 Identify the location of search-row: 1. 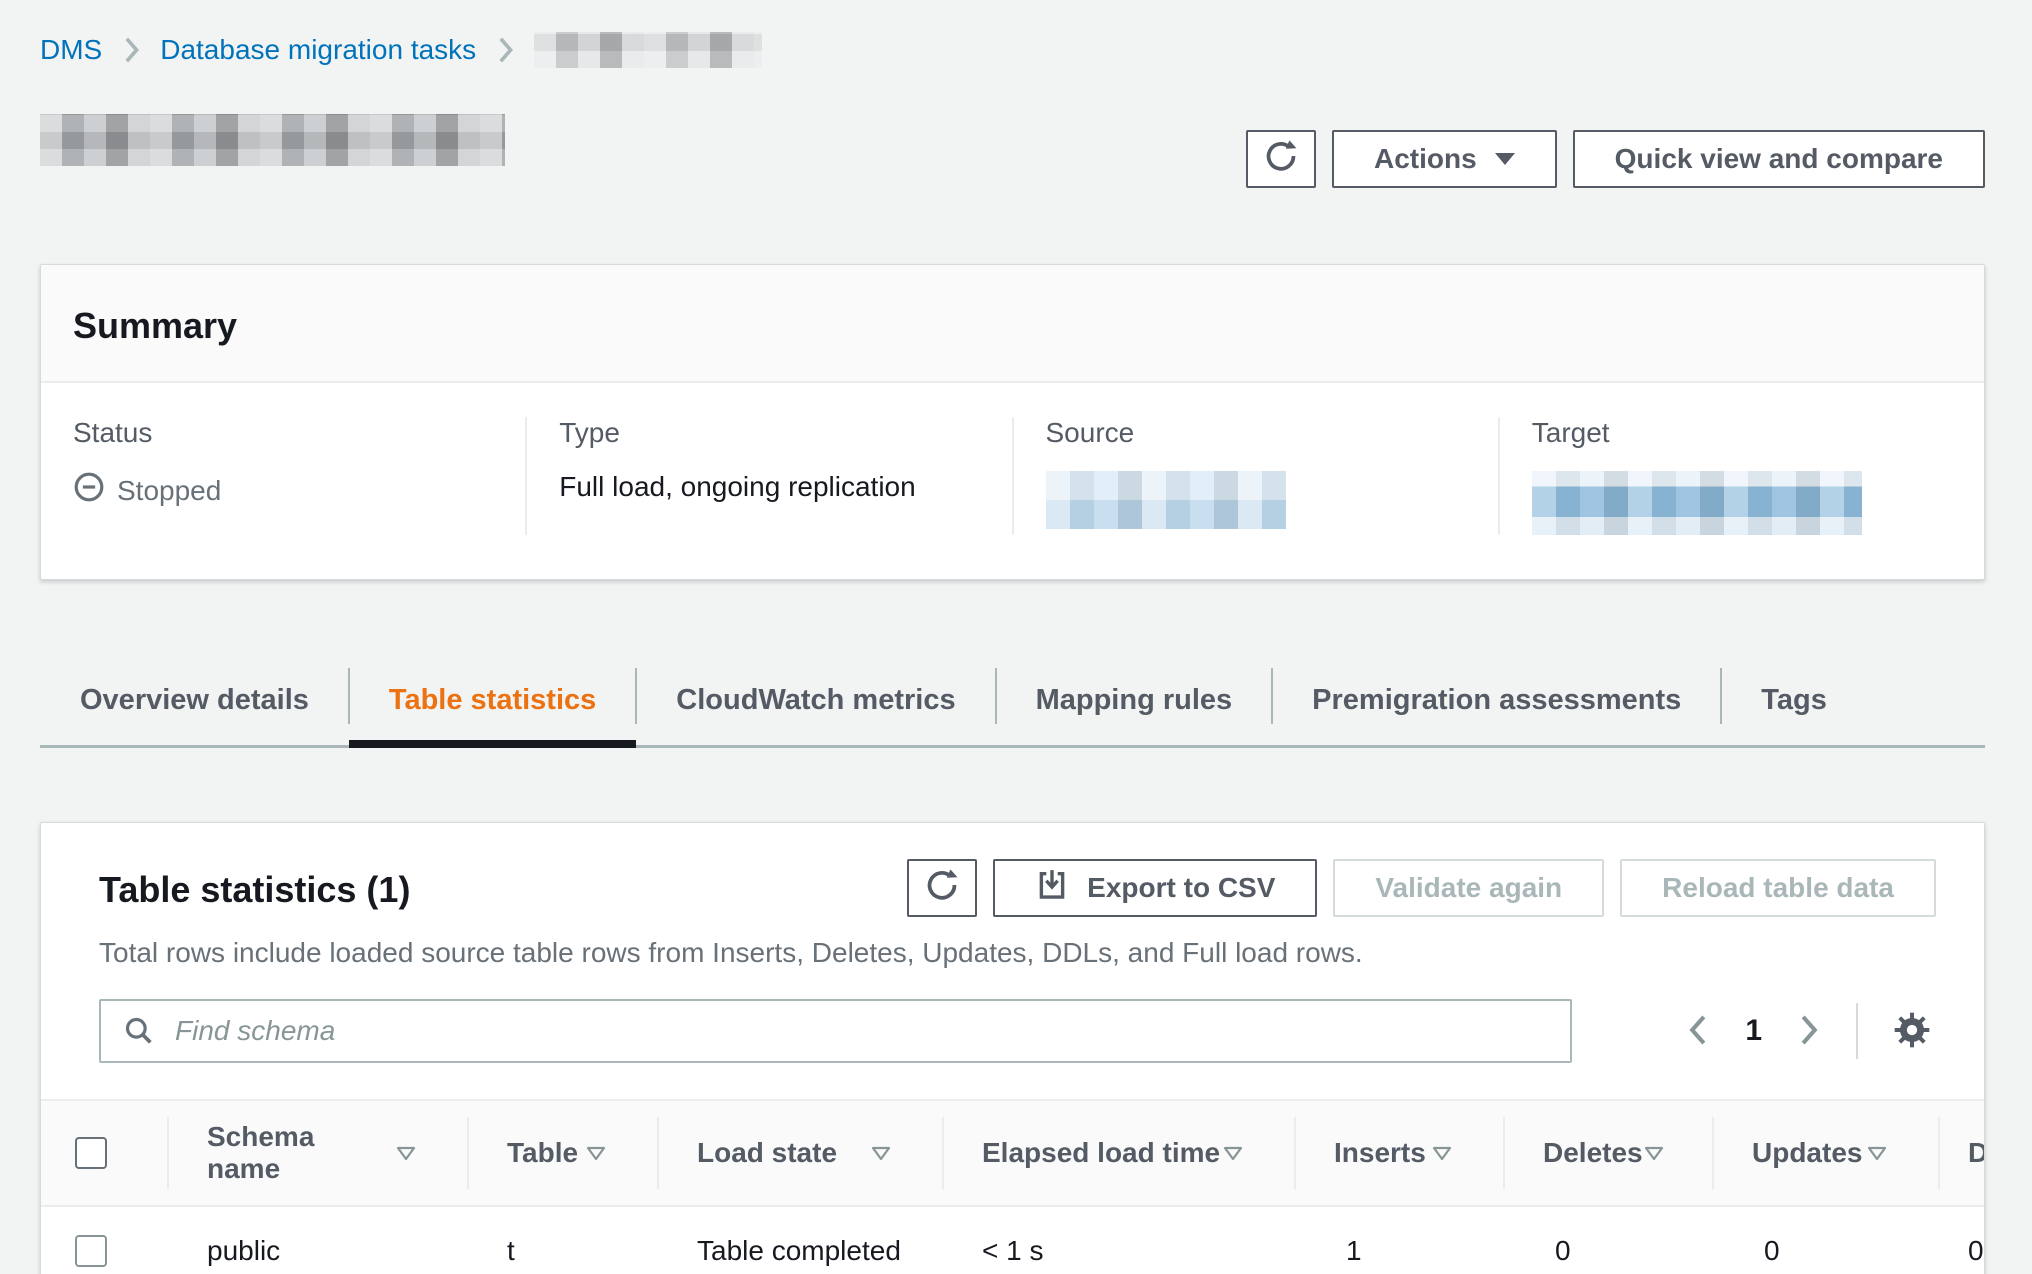
(1012, 1034).